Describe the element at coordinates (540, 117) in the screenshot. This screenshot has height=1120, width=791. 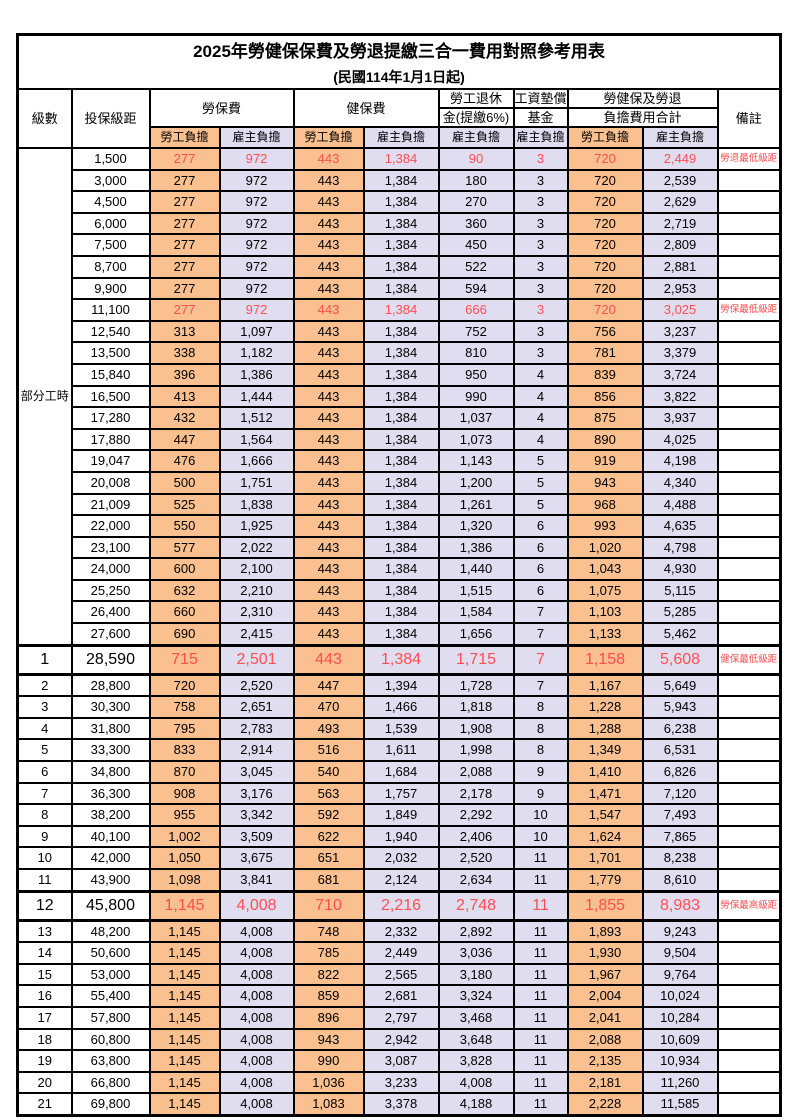
I see `col-header-wage-fund-line2: 基金` at that location.